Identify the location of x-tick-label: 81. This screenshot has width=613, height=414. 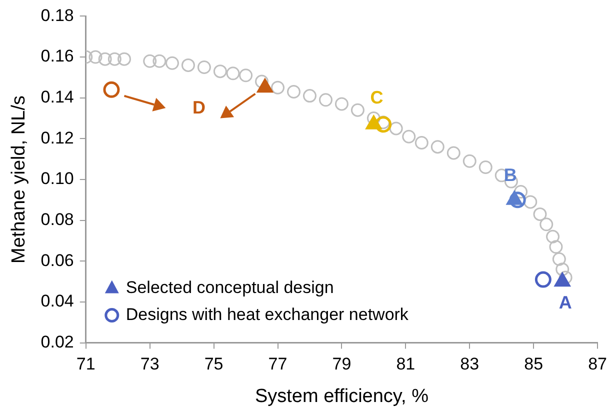
(406, 364).